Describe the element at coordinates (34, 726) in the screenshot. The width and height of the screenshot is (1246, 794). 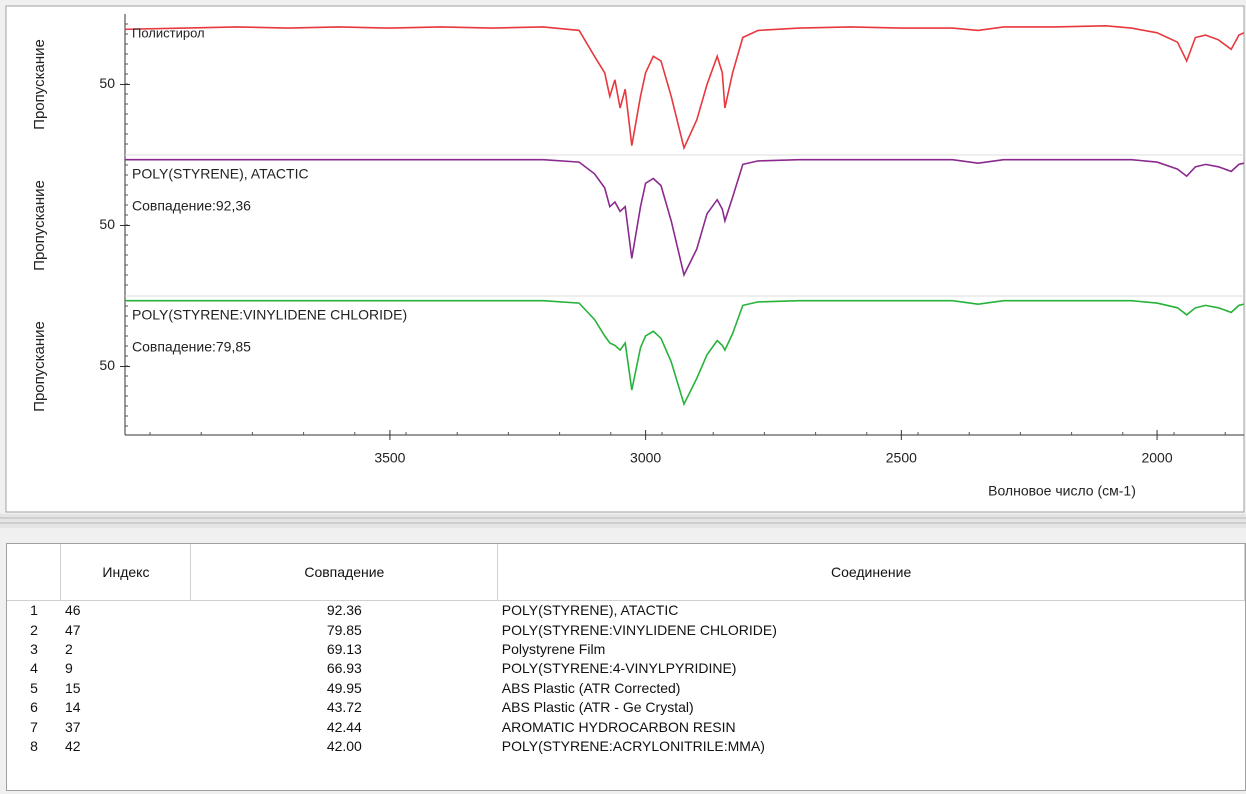
I see `table-cell: 7` at that location.